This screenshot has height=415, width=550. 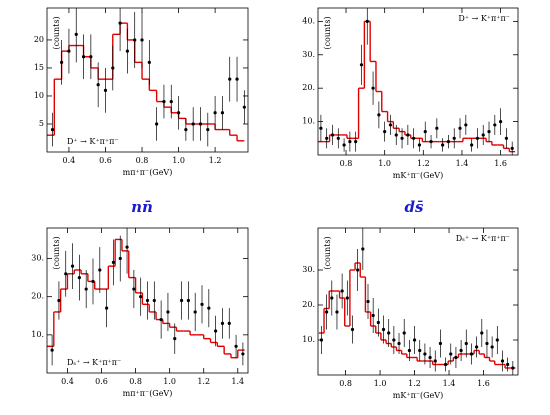 I want to click on x-axis-label: mπ⁺π⁻(GeV), so click(x=148, y=393).